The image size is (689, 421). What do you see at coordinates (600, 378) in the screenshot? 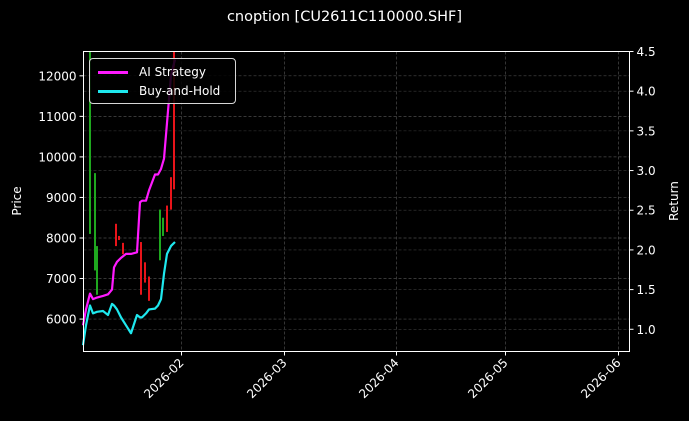
I see `x-tick-label: 2026-06` at bounding box center [600, 378].